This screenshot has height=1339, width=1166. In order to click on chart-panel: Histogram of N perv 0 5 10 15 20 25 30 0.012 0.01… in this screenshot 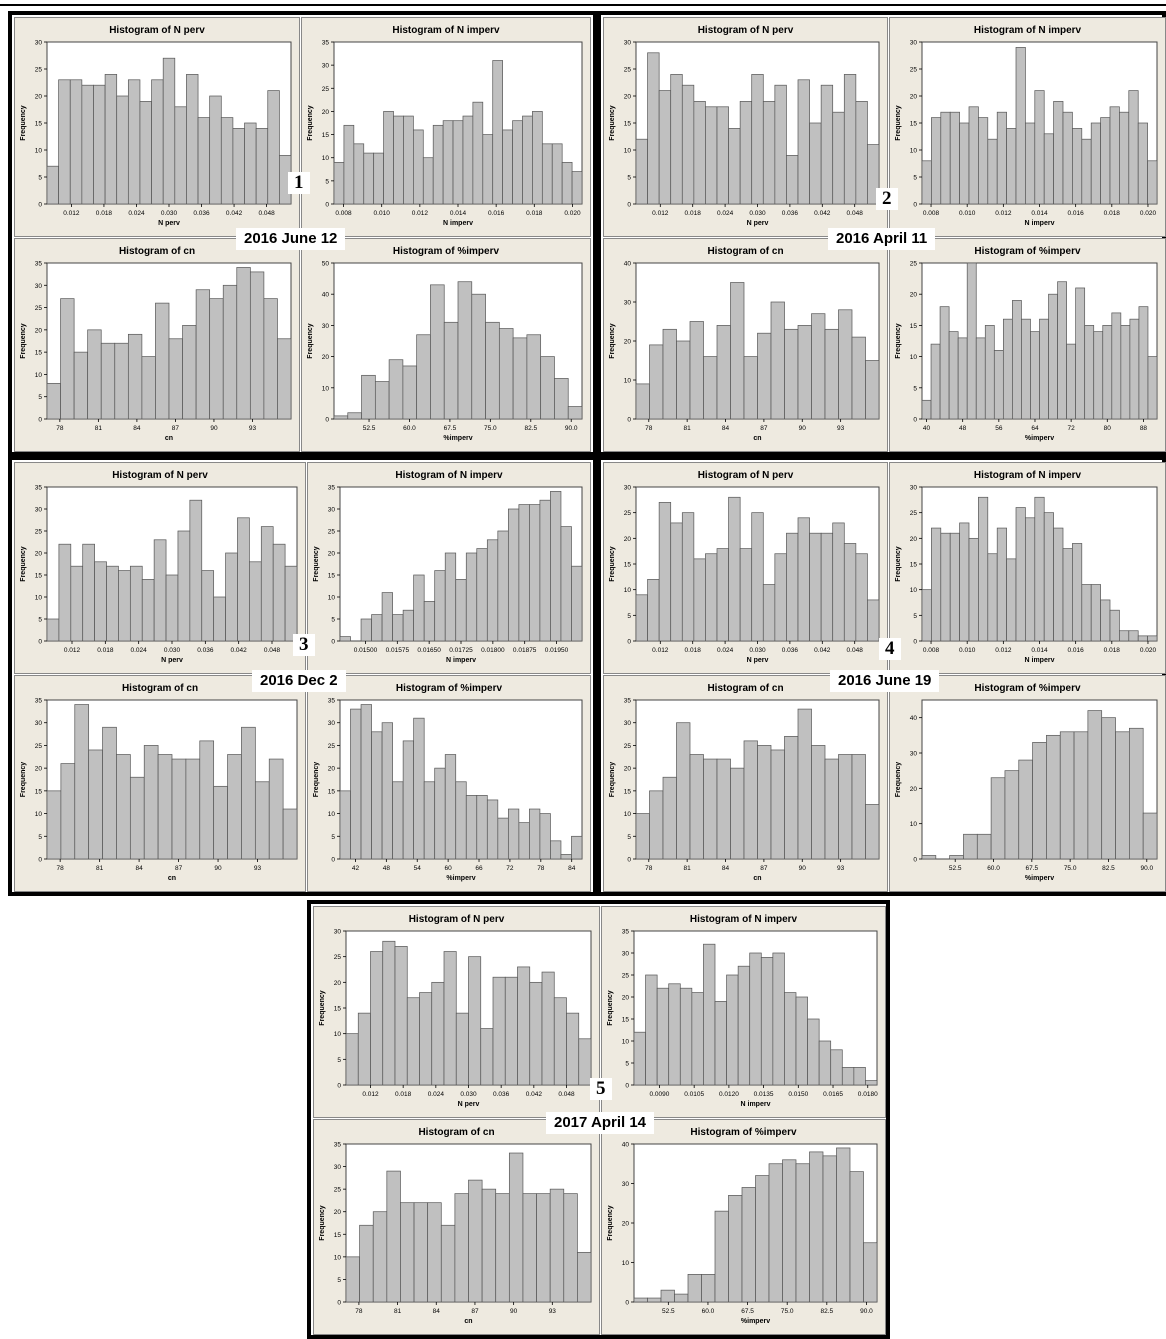, I will do `click(157, 127)`.